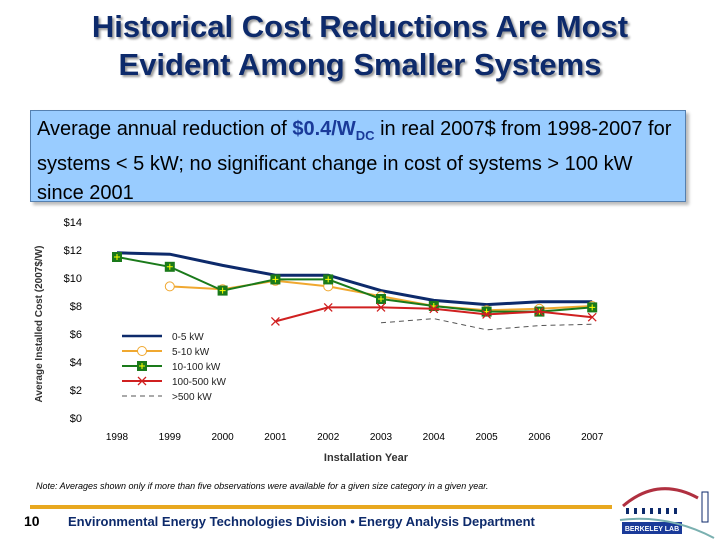 The image size is (720, 540). I want to click on x-tick-label: 2002, so click(328, 437).